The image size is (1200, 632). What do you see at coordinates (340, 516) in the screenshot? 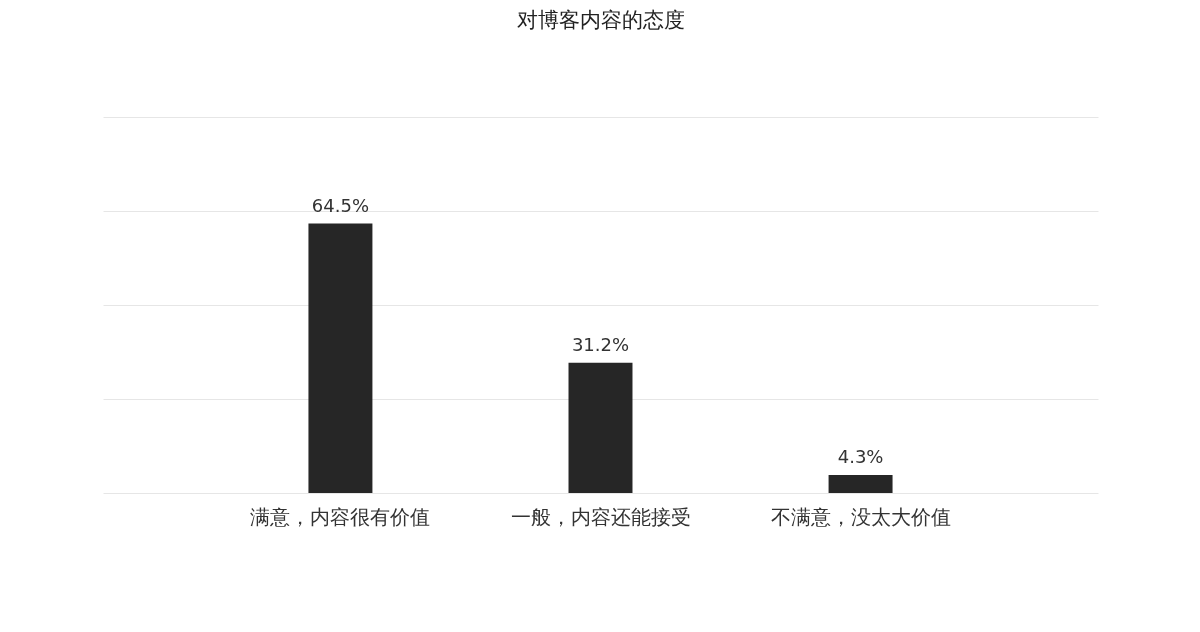
I see `x-tick-label: 满意，内容很有价值` at bounding box center [340, 516].